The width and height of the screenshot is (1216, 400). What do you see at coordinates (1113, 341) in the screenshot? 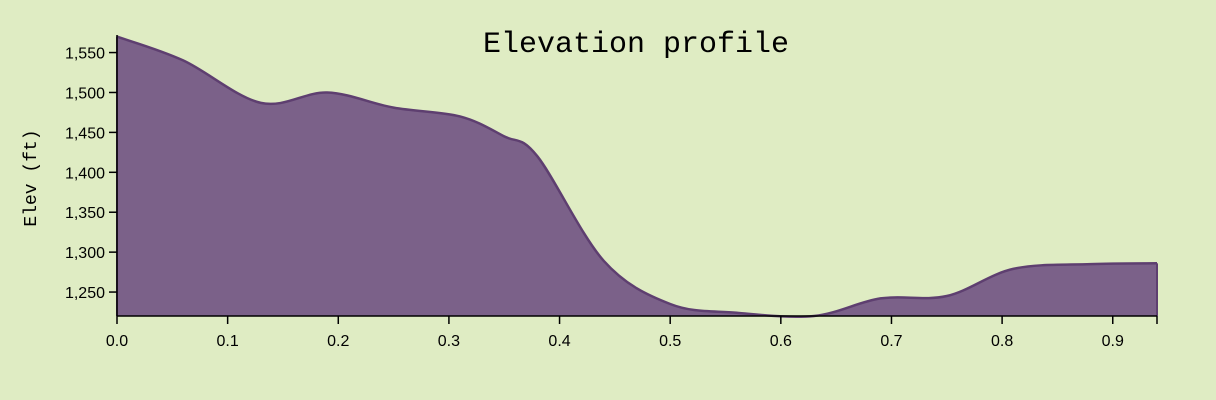
I see `x-tick-label: 0.9` at bounding box center [1113, 341].